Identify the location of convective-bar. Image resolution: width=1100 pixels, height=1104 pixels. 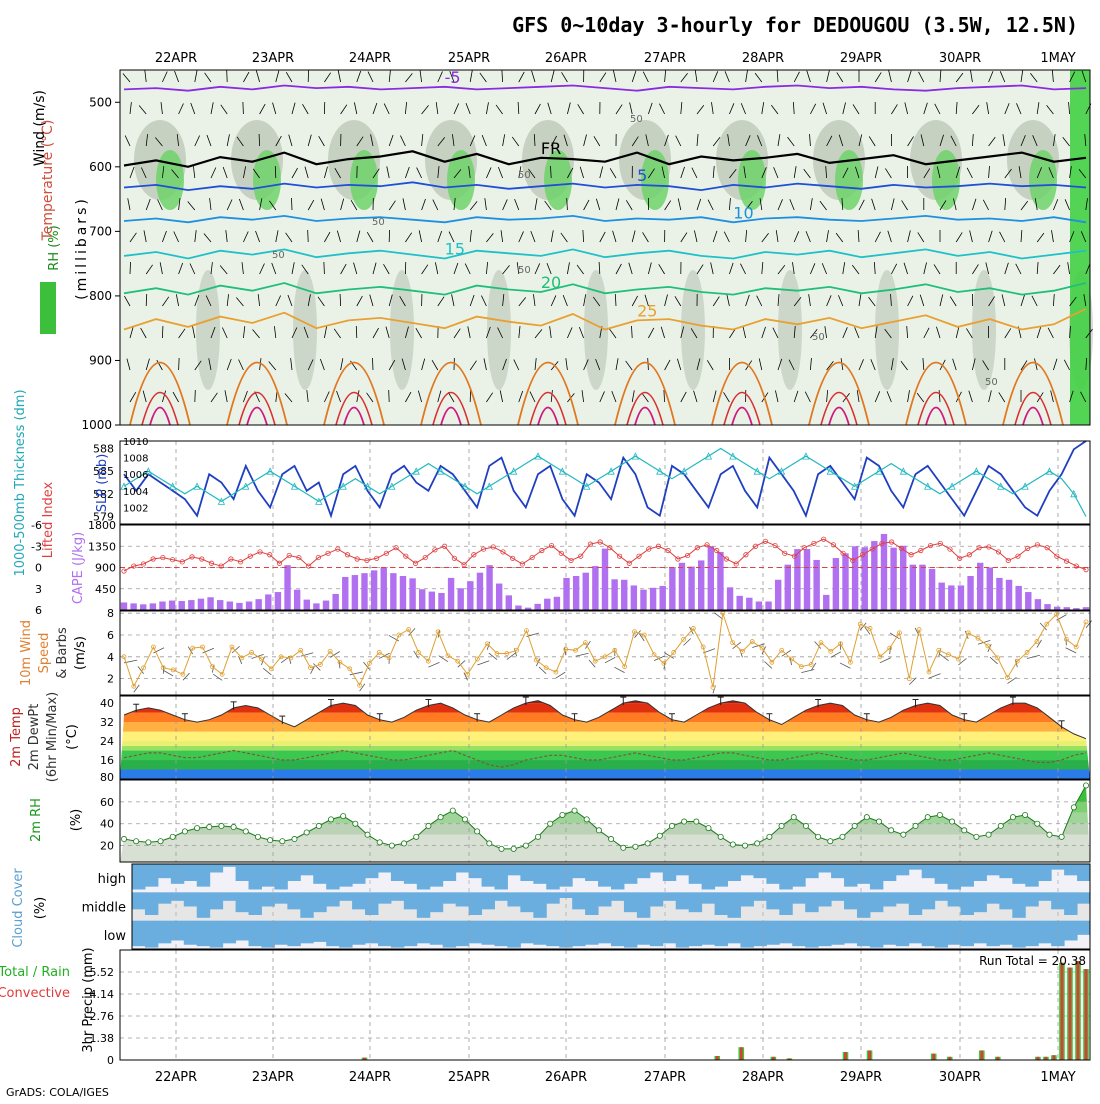
(869, 1055).